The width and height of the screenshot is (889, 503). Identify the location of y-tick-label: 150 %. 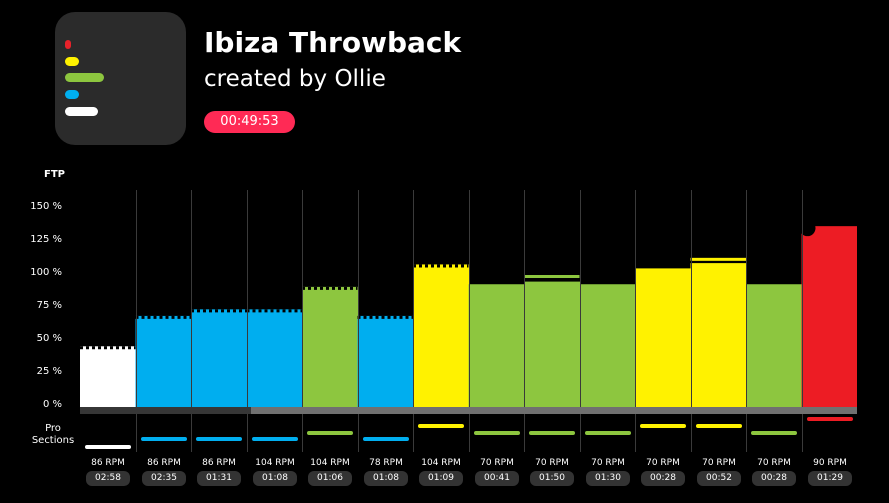
(46, 206).